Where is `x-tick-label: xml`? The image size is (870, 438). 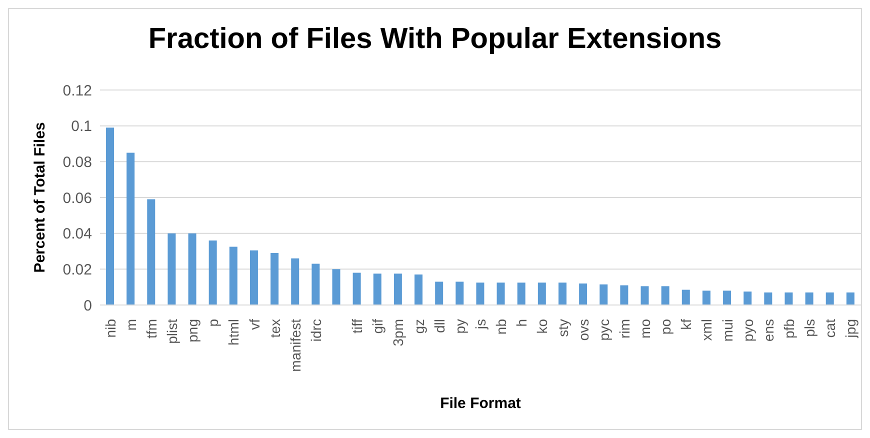
x-tick-label: xml is located at coordinates (706, 330).